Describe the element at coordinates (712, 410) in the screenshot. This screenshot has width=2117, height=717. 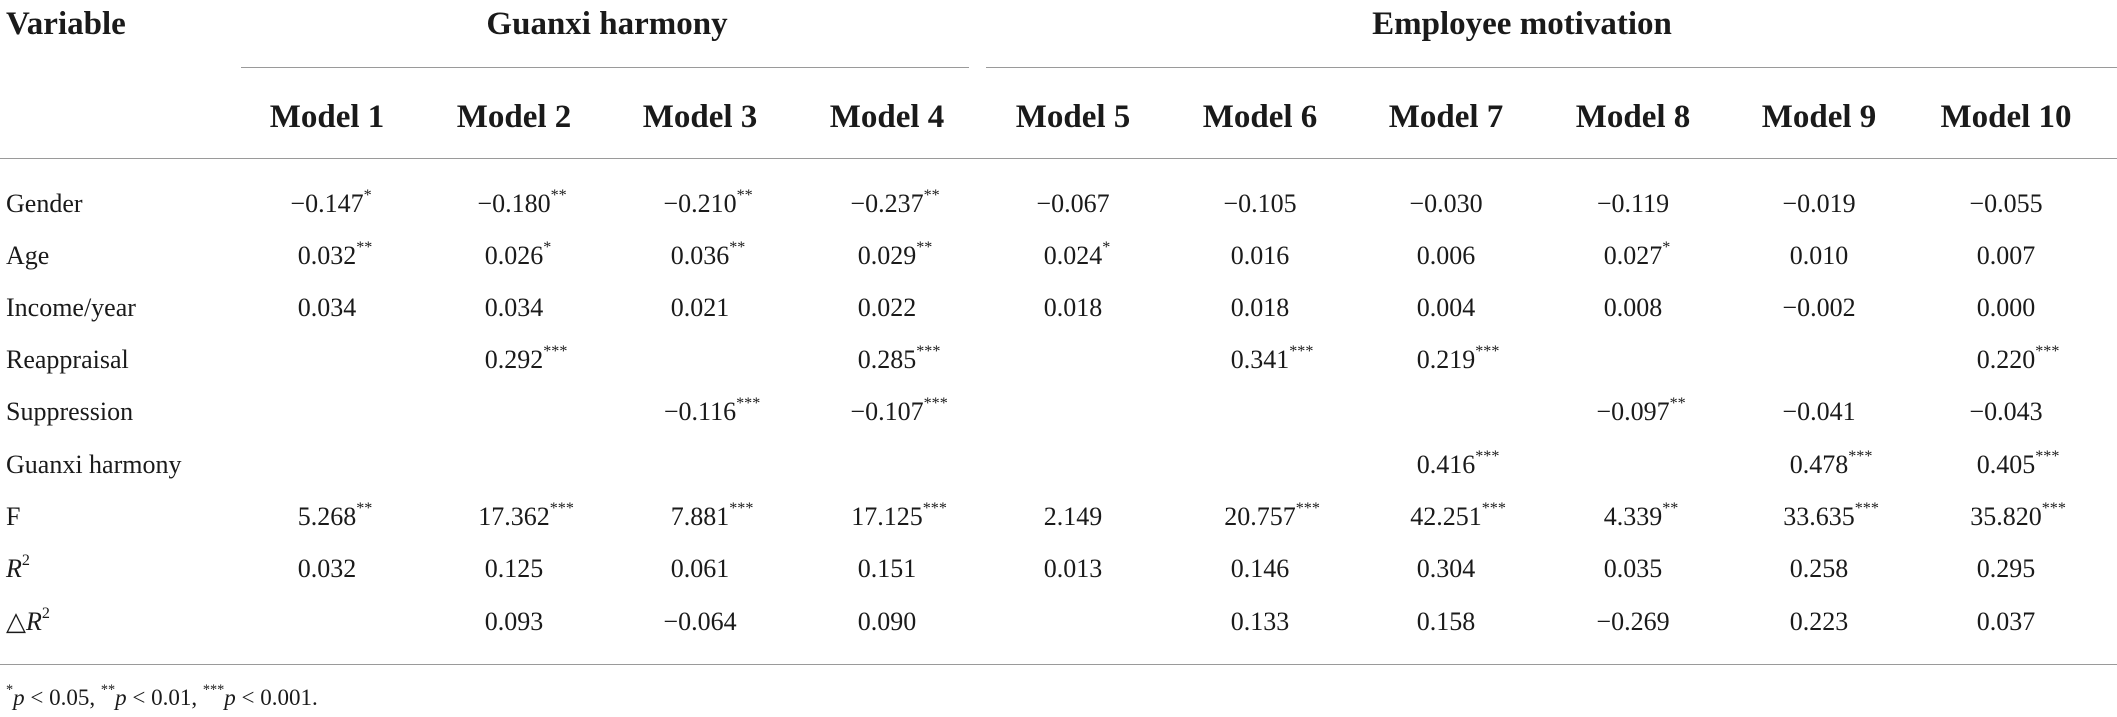
I see `table-cell: −0.116***` at that location.